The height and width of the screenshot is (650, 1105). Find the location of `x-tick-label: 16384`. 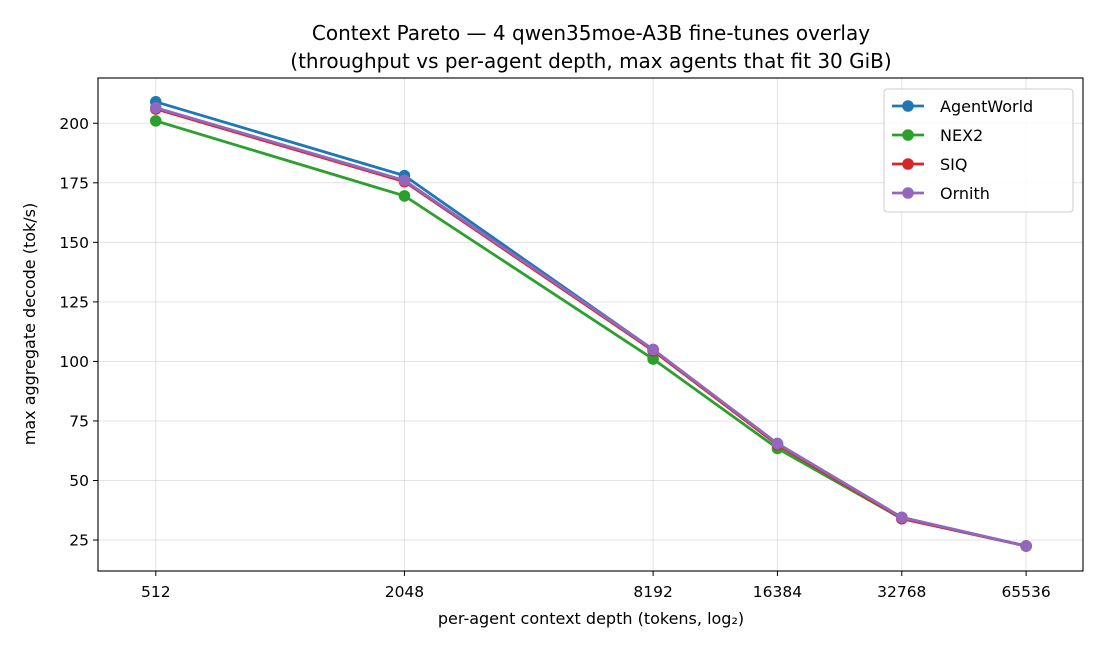

x-tick-label: 16384 is located at coordinates (777, 592).